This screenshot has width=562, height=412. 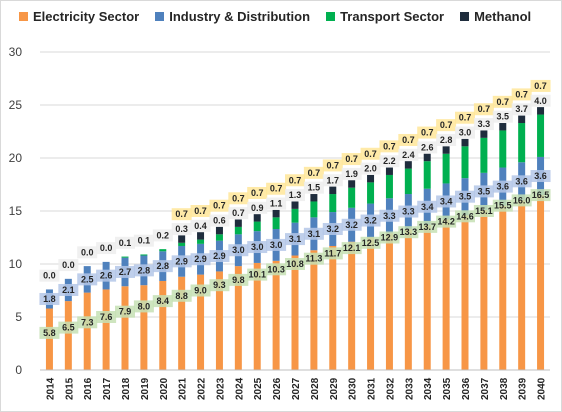 I want to click on data-label-0-2021: 8.8, so click(x=181, y=296).